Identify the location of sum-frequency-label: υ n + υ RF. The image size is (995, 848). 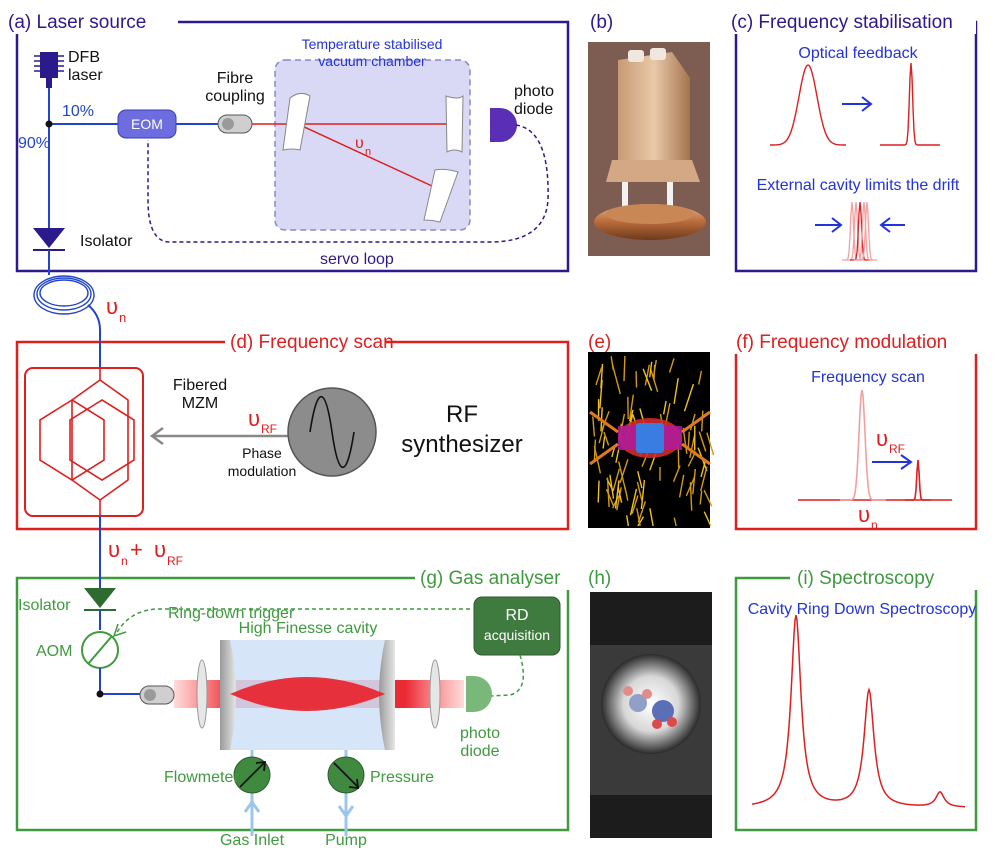
(145, 552).